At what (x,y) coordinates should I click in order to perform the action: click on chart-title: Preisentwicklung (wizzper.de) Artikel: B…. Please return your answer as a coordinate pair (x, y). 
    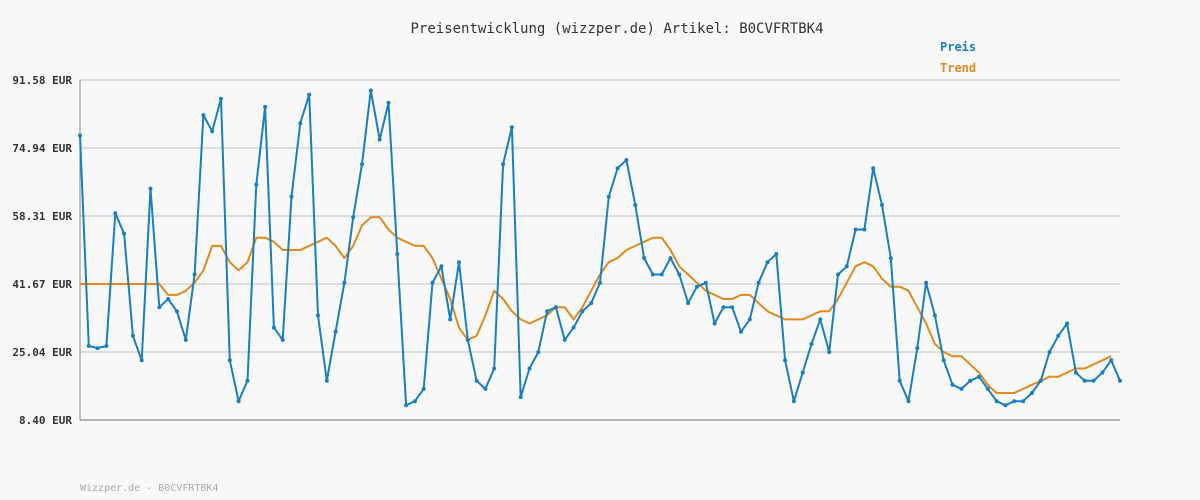
    Looking at the image, I should click on (616, 29).